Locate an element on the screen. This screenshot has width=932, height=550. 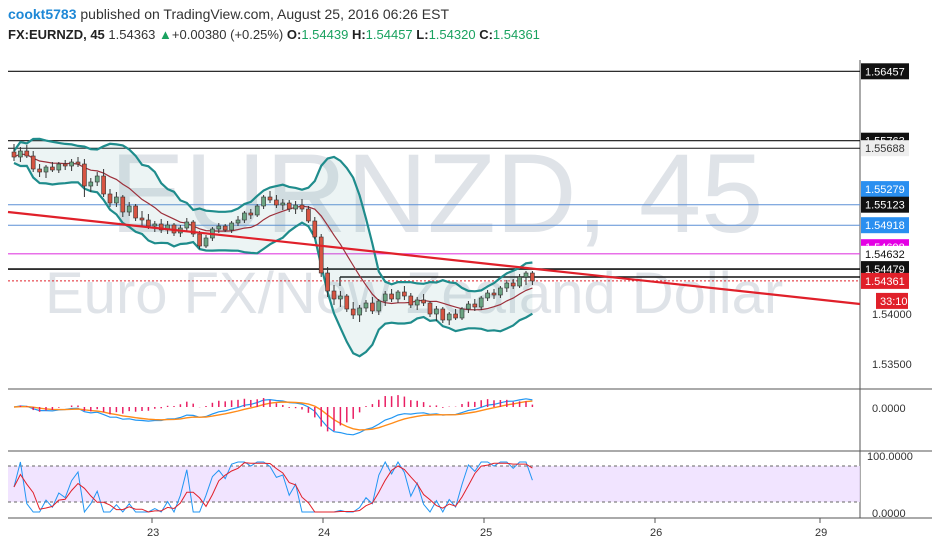
low-label: L: is located at coordinates (422, 34).